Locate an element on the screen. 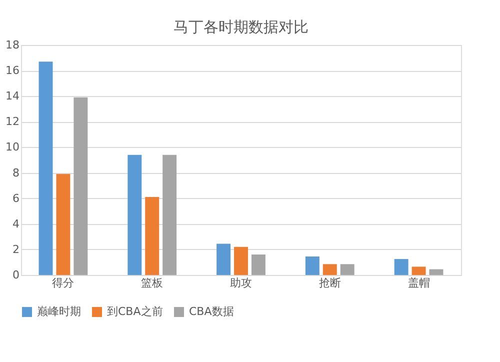 The image size is (500, 362). y-tick-label: 18 is located at coordinates (13, 45).